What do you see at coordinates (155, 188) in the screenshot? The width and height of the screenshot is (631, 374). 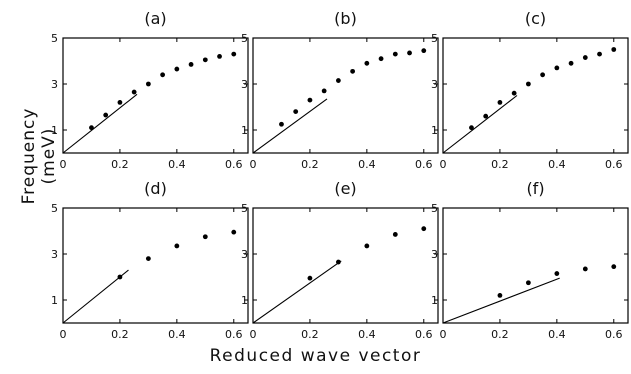 I see `panel-title: (d)` at bounding box center [155, 188].